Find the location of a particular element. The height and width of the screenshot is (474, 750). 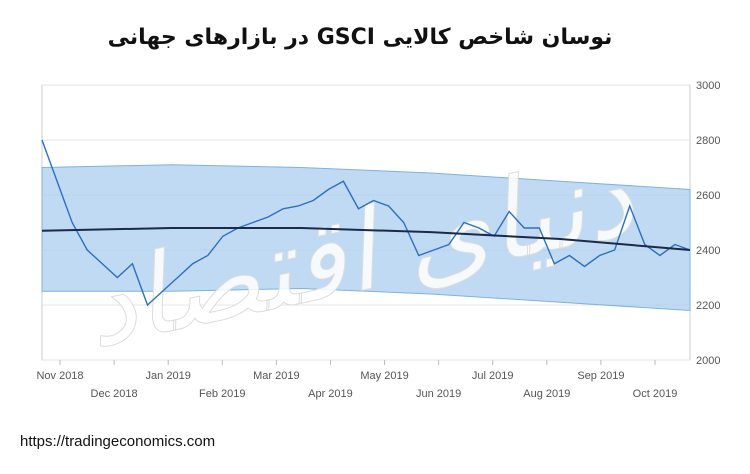

x-tick-label: Jul 2019 is located at coordinates (493, 376).